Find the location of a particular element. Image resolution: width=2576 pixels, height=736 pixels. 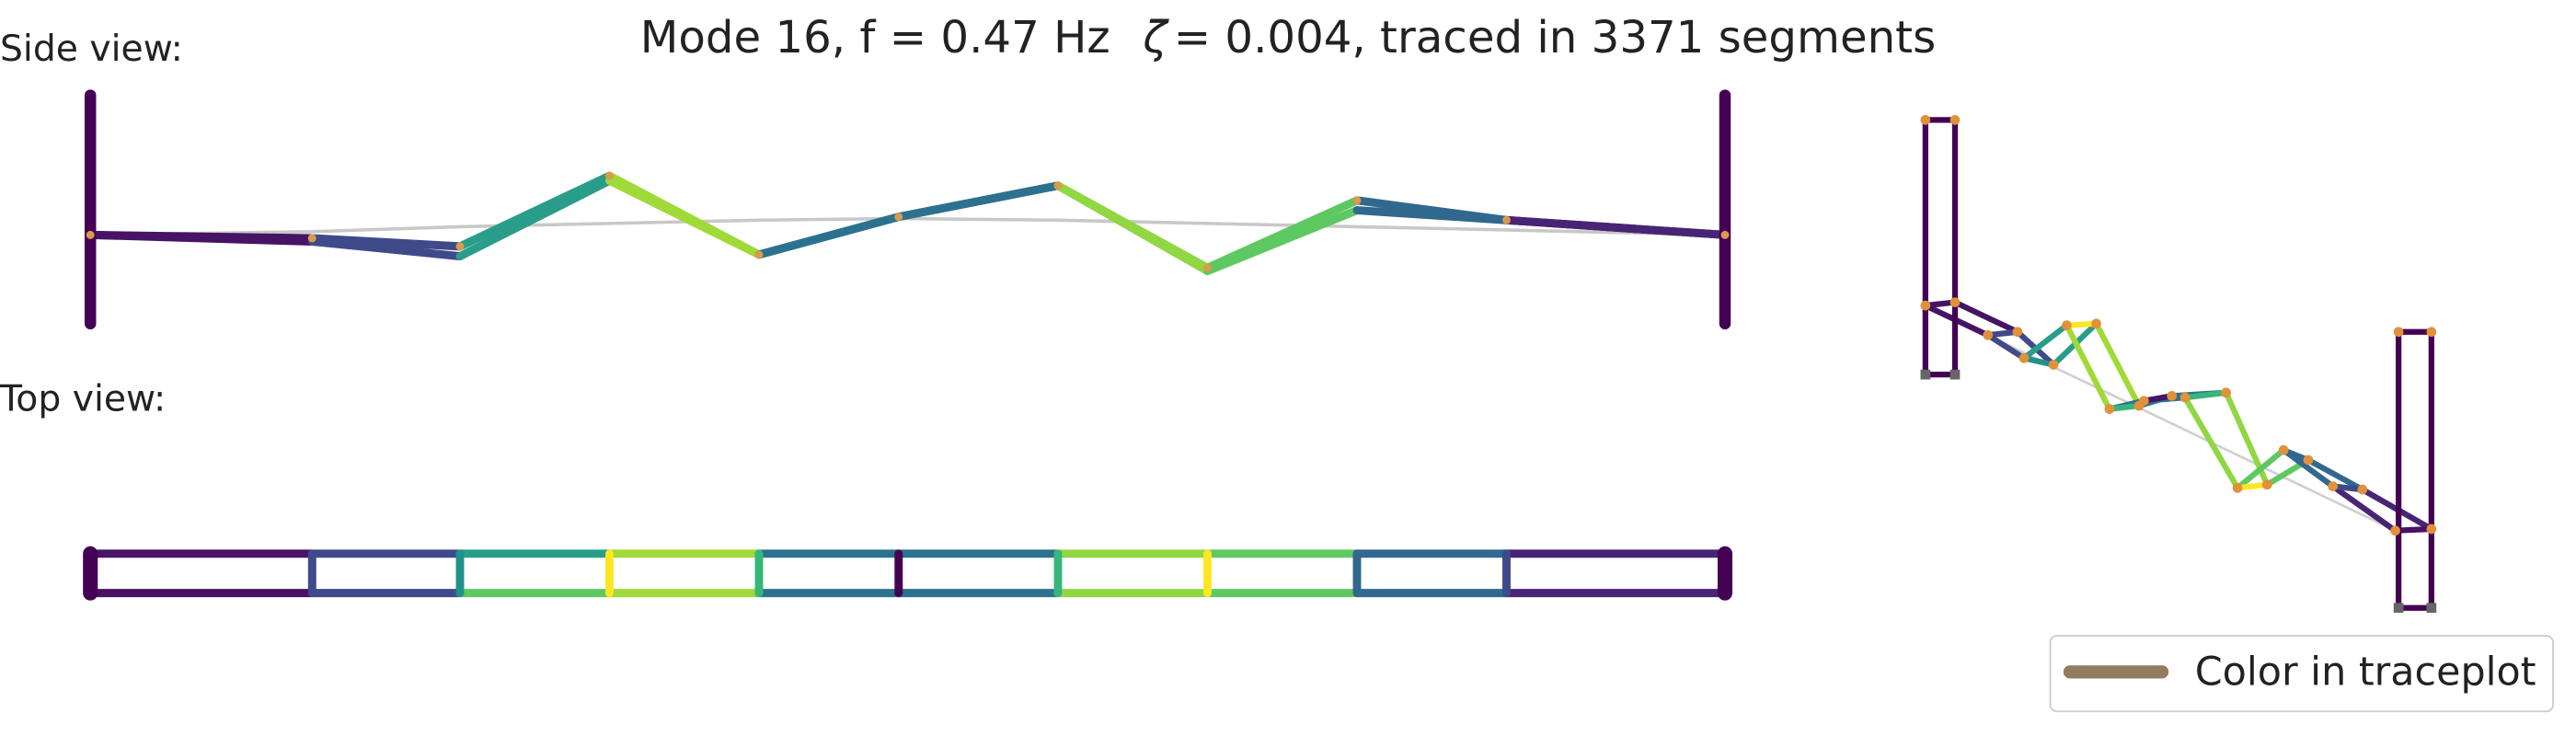

legend: Color in traceplot is located at coordinates (2301, 674).